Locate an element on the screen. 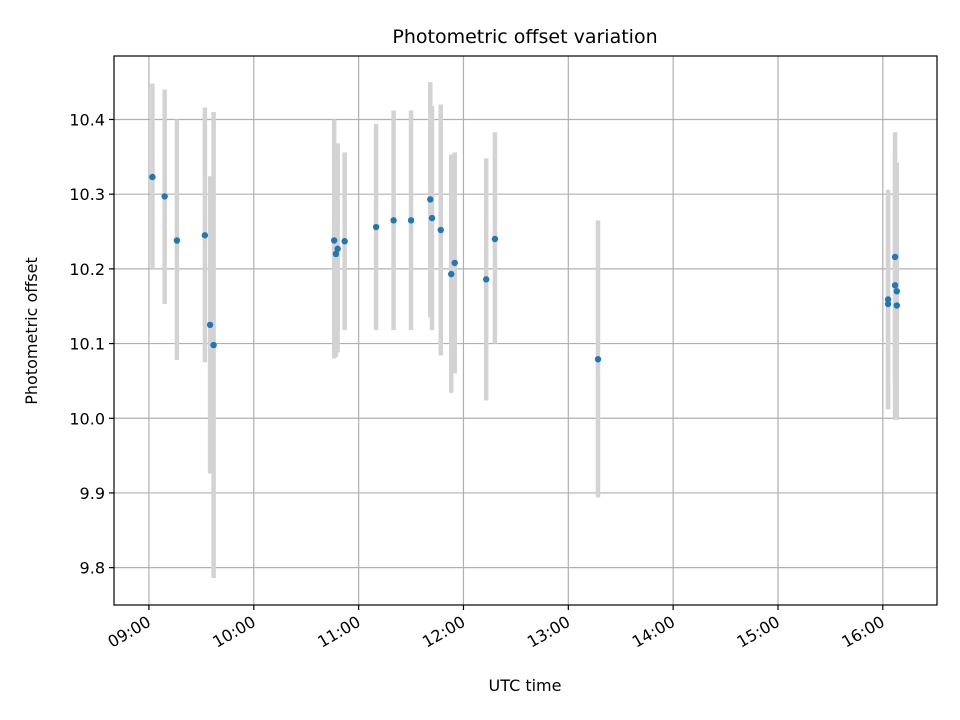  y-tick-label: 9.9 is located at coordinates (92, 493).